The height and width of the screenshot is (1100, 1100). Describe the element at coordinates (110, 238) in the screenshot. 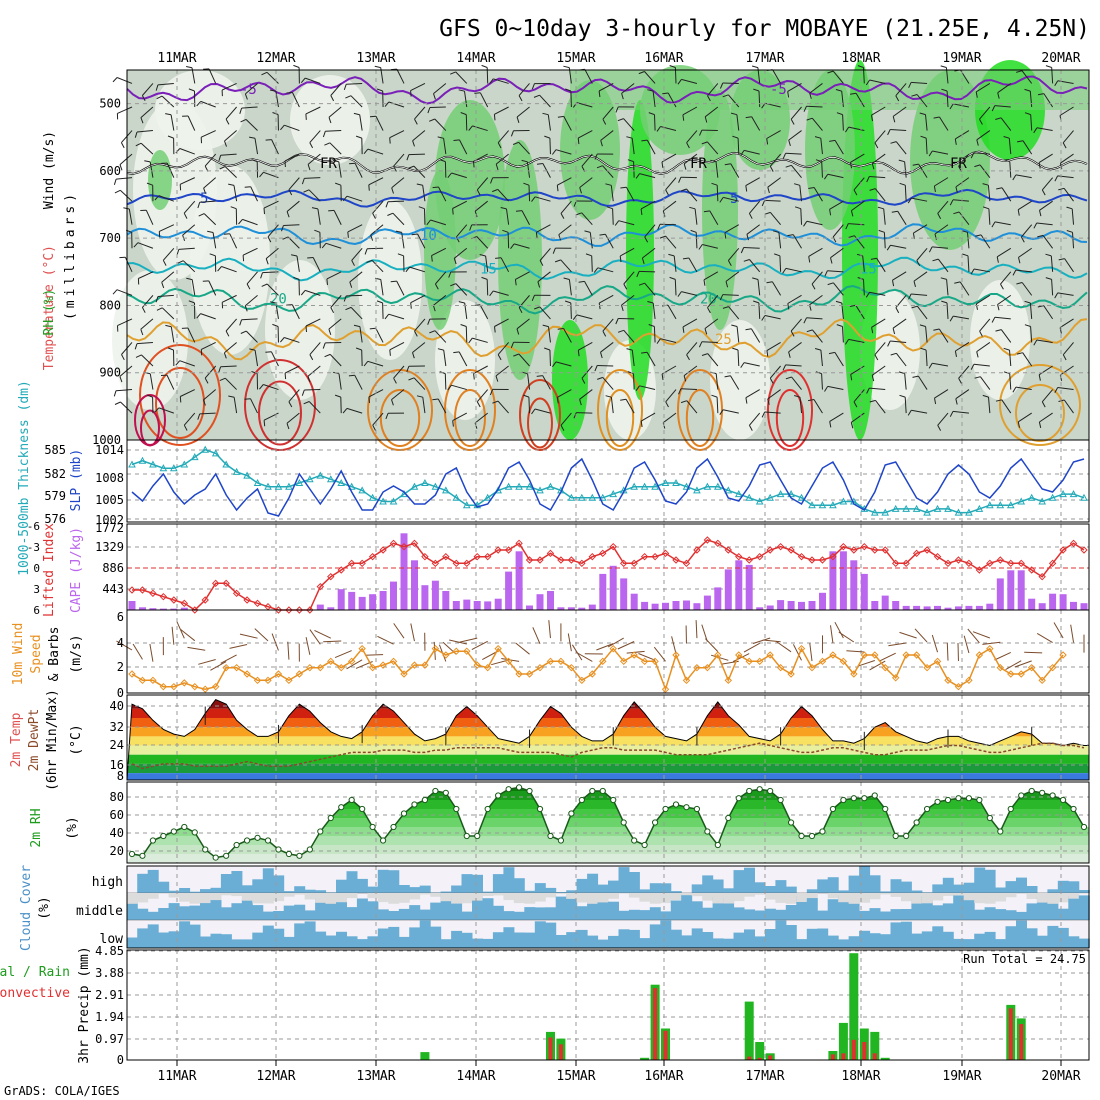

I see `pressure-tick: 700` at that location.